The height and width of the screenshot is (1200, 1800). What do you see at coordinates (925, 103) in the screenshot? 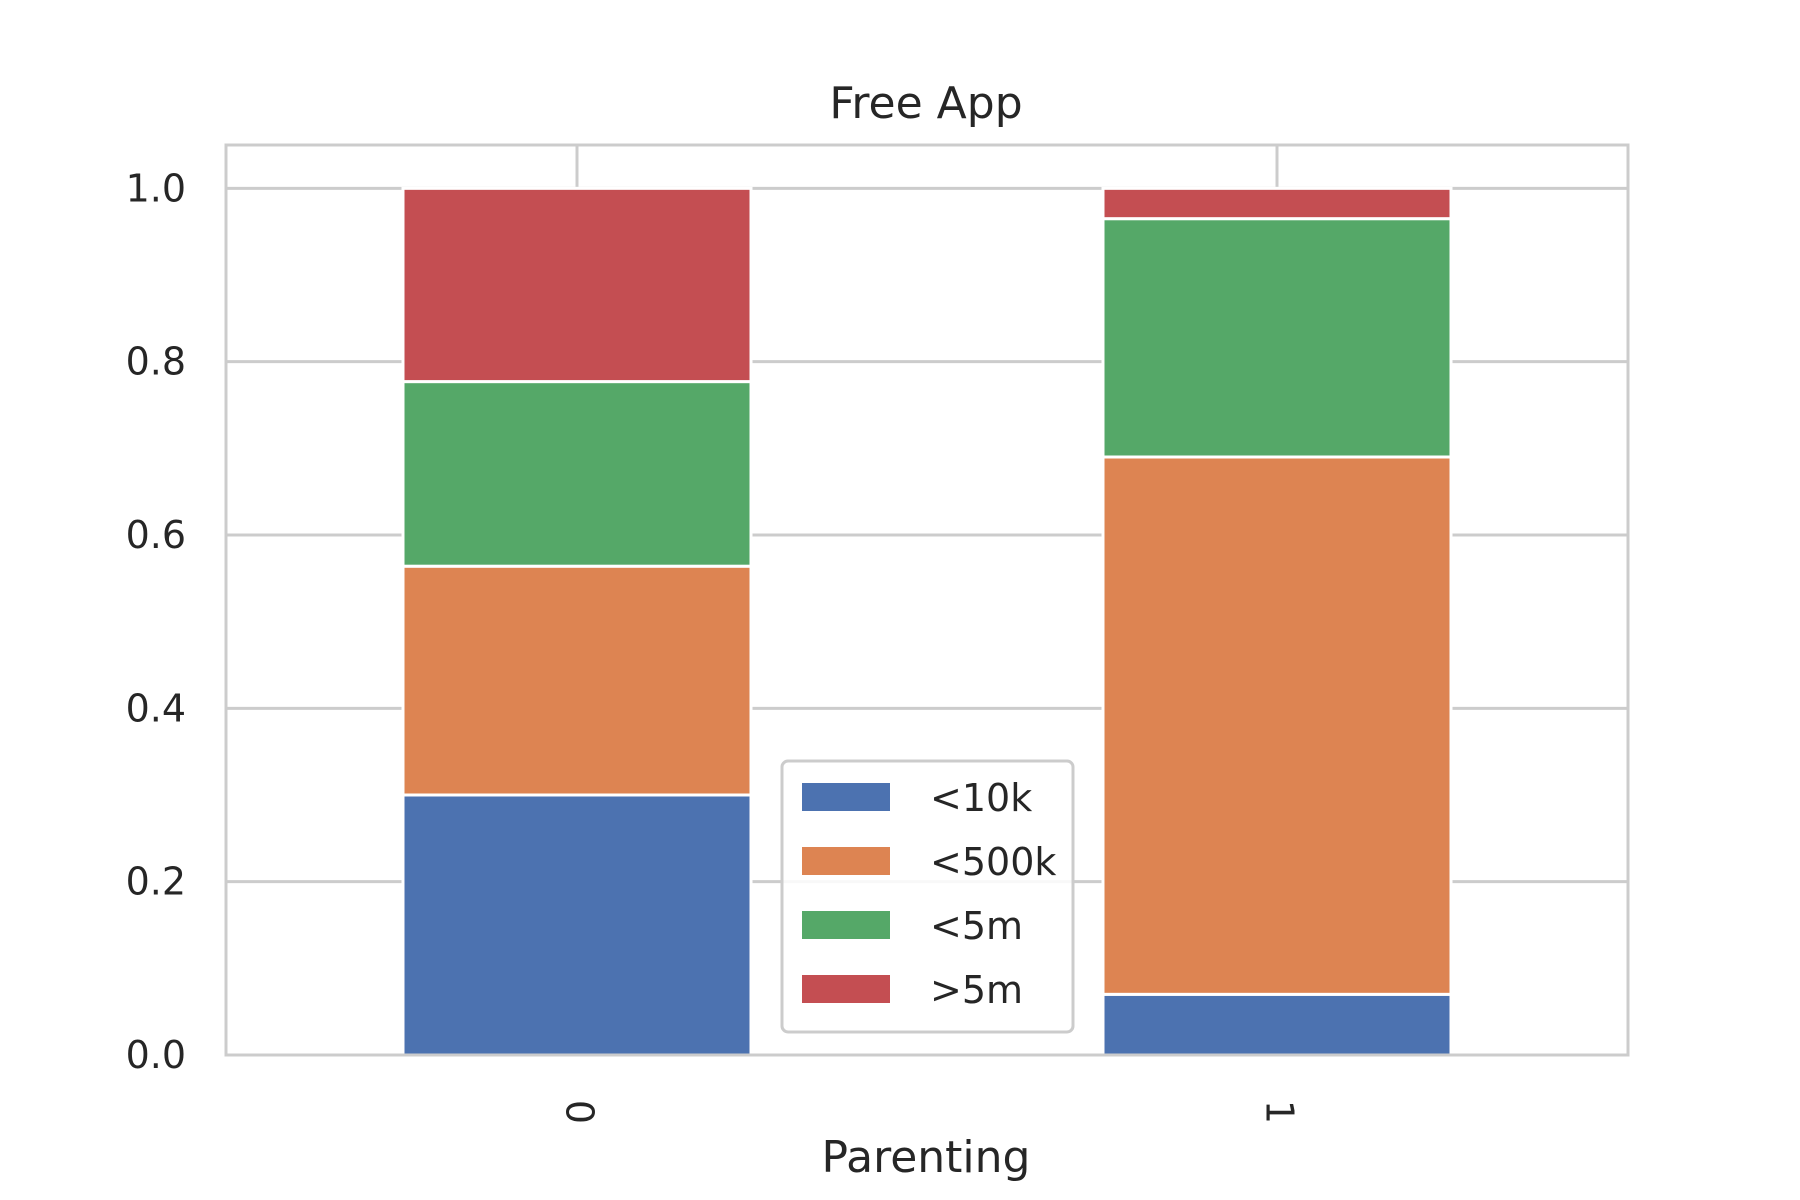
I see `chart-title: Free App` at bounding box center [925, 103].